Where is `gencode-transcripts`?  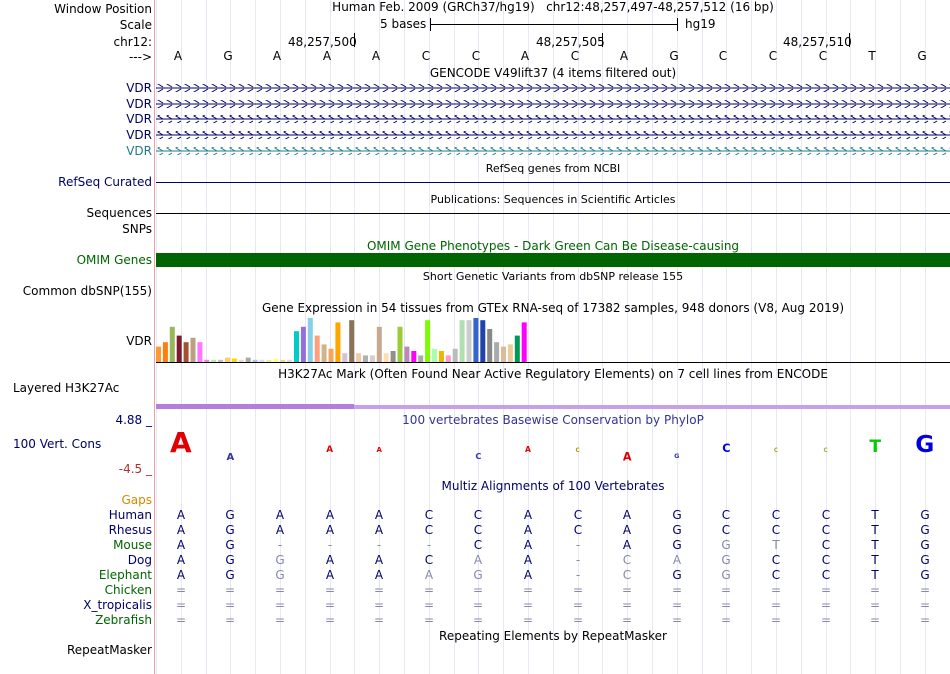 gencode-transcripts is located at coordinates (553, 120).